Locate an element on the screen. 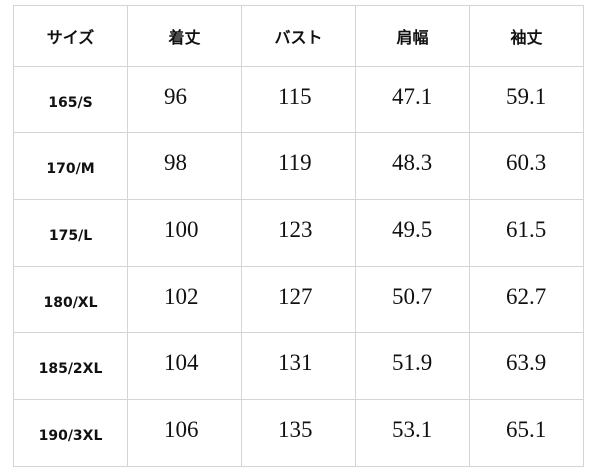 Image resolution: width=600 pixels, height=467 pixels. table-row: 190/3XL 106 135 53.1 65.1 is located at coordinates (298, 433).